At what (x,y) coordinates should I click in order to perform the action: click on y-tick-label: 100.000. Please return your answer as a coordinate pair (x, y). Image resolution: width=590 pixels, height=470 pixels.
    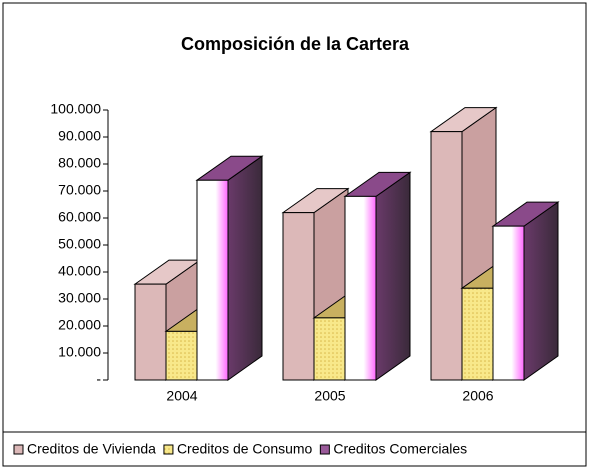
    Looking at the image, I should click on (75, 109).